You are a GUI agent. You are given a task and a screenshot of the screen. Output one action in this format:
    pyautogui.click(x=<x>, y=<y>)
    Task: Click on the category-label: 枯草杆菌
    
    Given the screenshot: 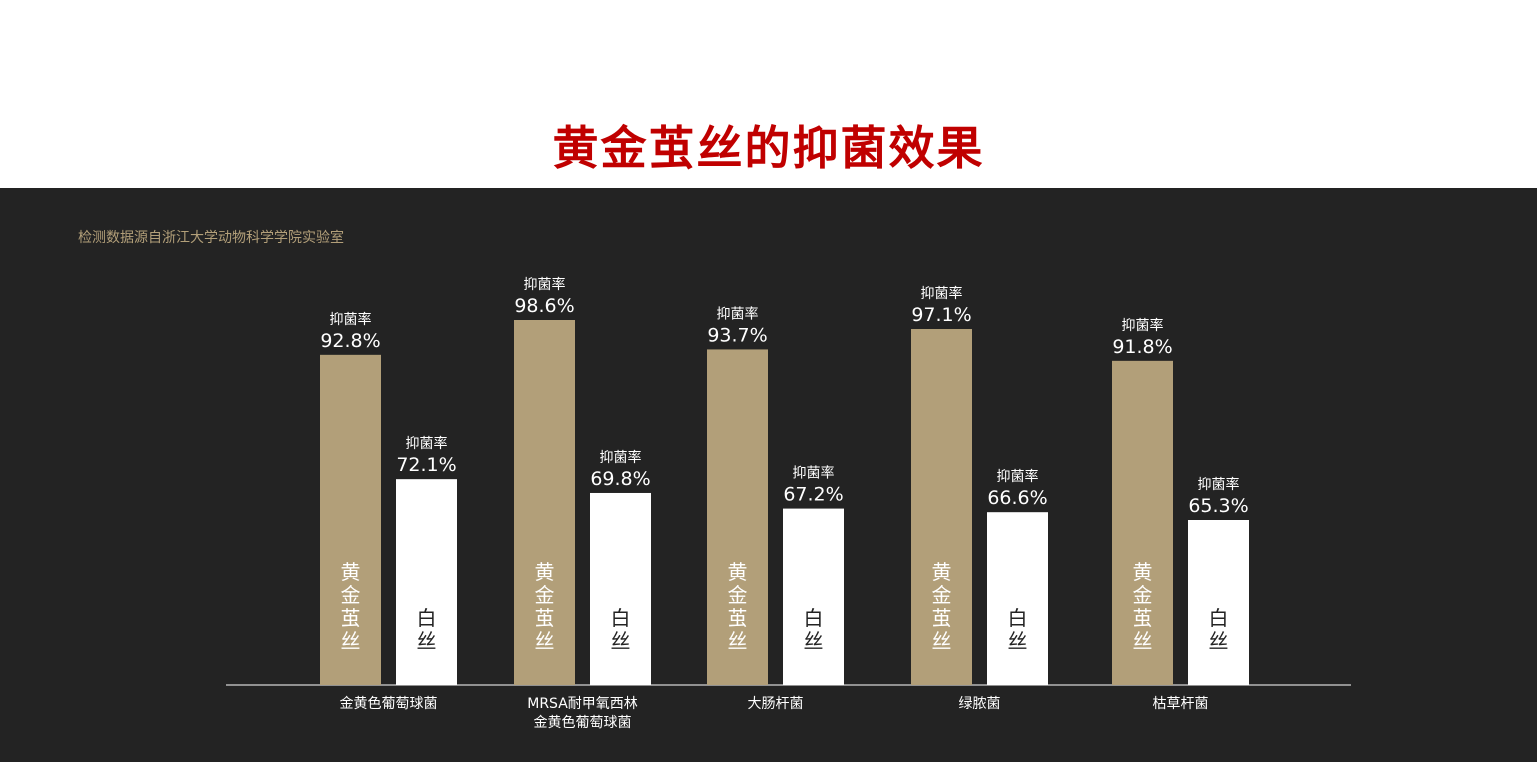 What is the action you would take?
    pyautogui.click(x=1181, y=704)
    